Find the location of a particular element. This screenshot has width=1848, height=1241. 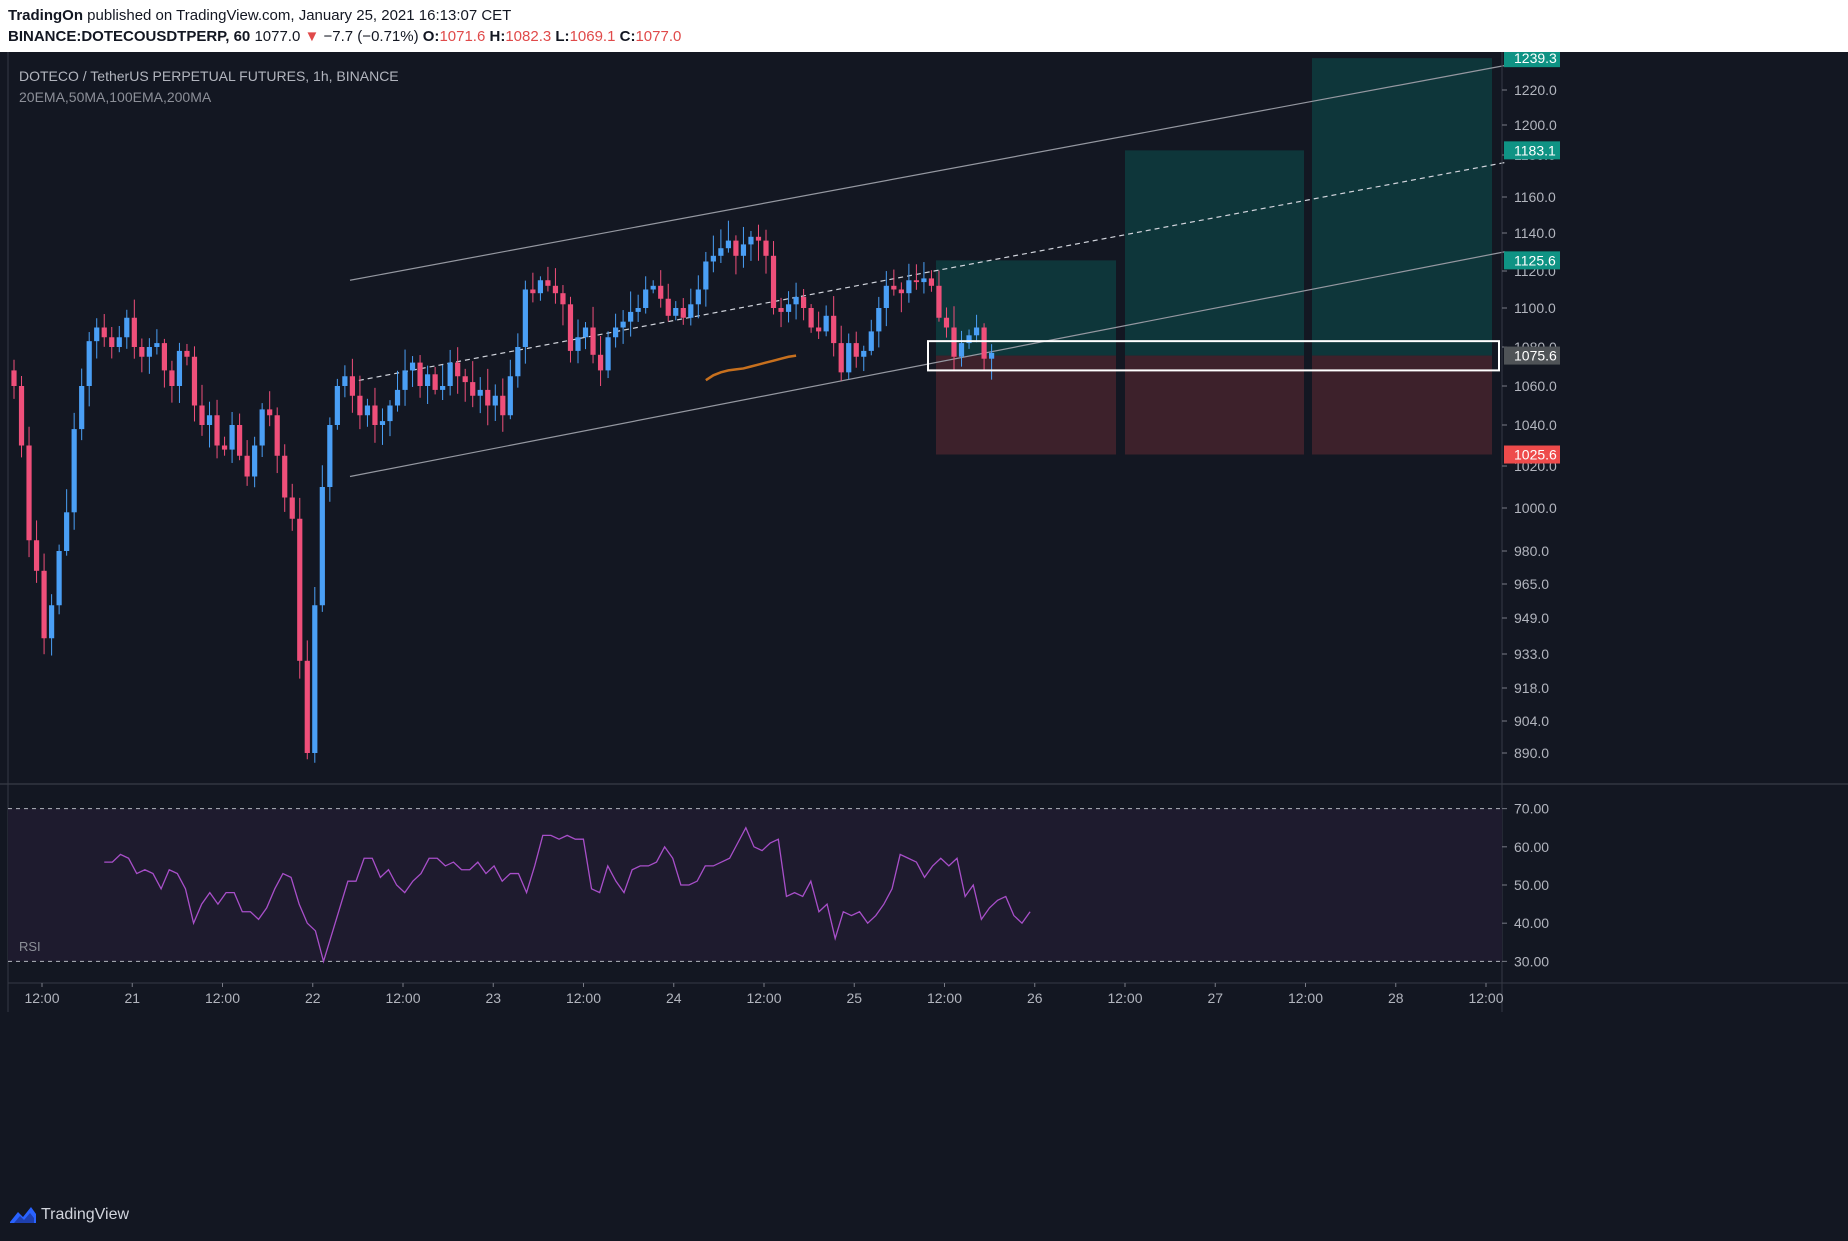

price-tick-label: 918.0 is located at coordinates (1531, 688).